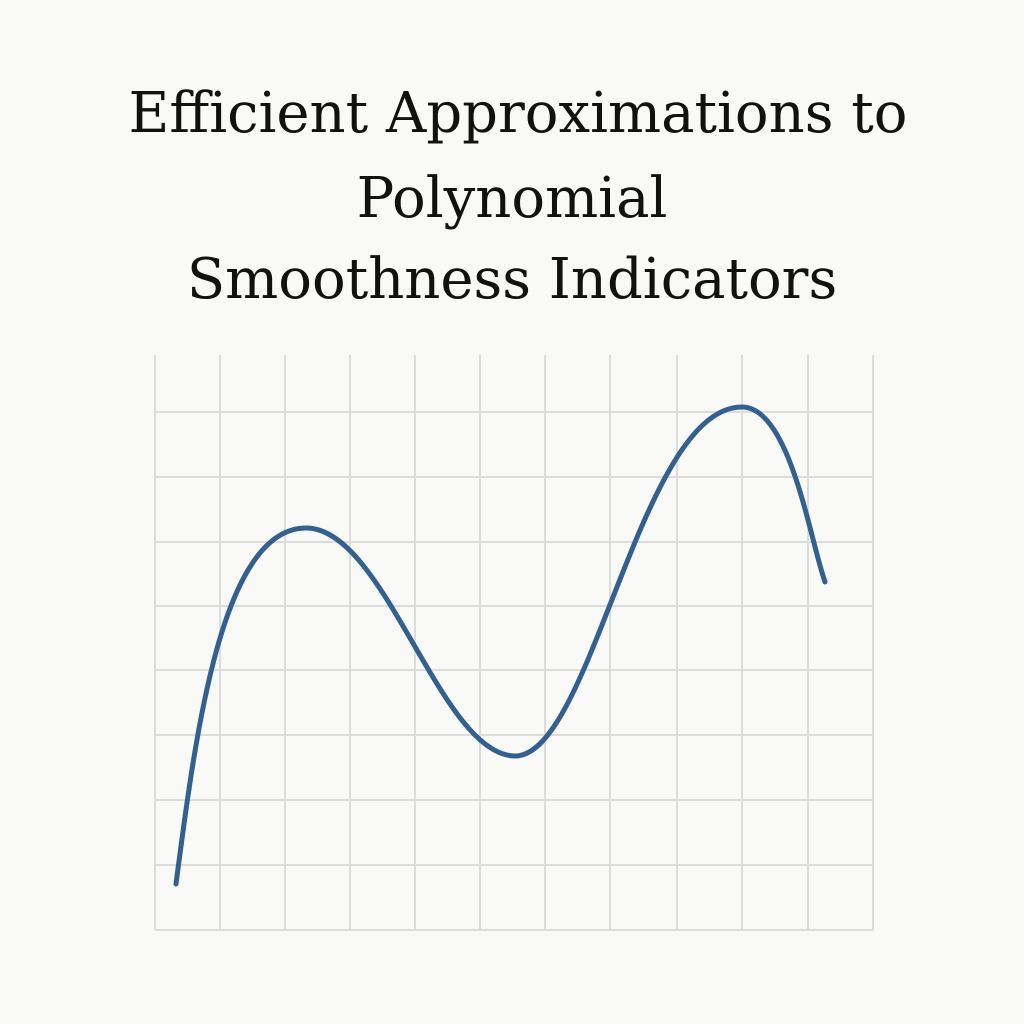 The image size is (1024, 1024). I want to click on title-line: Efficient Approximations to, so click(518, 113).